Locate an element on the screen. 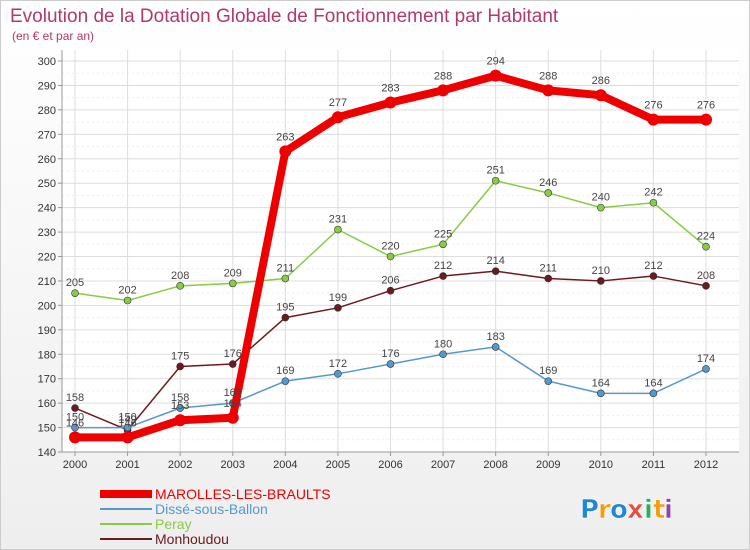  y-tick-label: 270 is located at coordinates (47, 135).